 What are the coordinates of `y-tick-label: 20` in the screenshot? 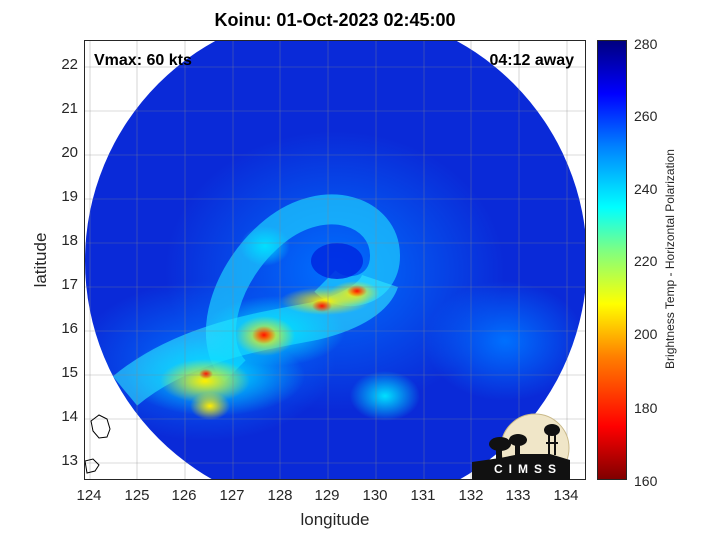 It's located at (69, 152).